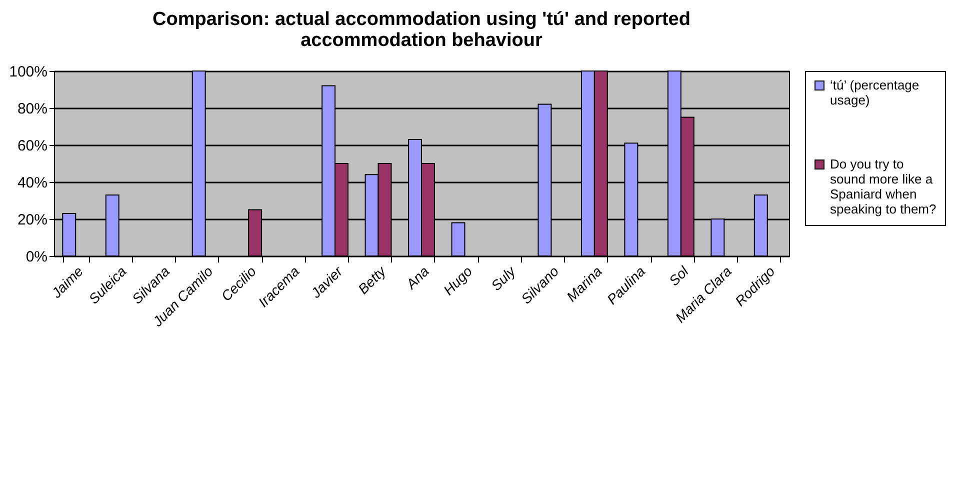 This screenshot has height=485, width=977. Describe the element at coordinates (28, 72) in the screenshot. I see `y-tick-label: 100%` at that location.